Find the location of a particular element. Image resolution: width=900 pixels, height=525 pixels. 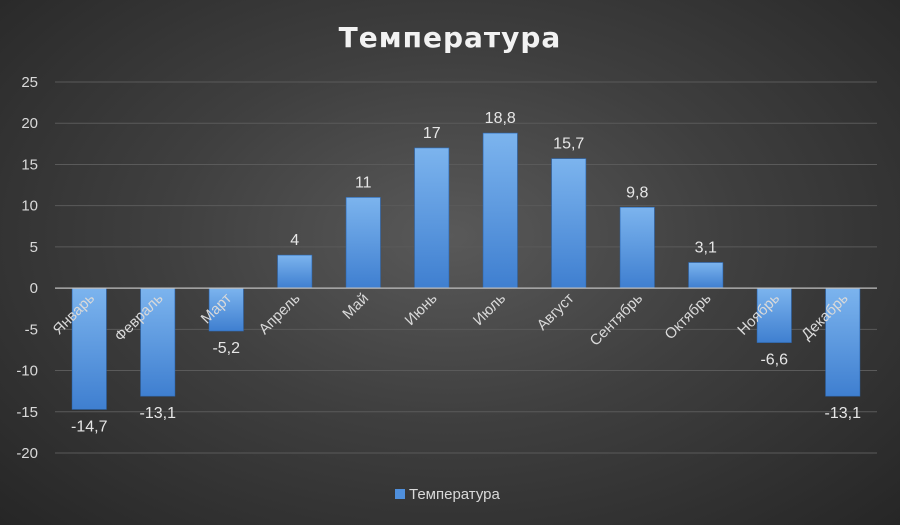

y-tick-label: 25 is located at coordinates (29, 82).